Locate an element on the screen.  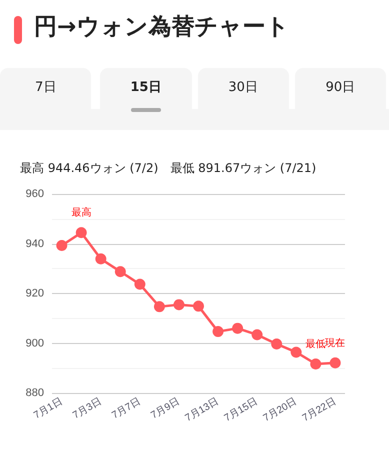
x-tick-label: 7月3日 is located at coordinates (87, 409).